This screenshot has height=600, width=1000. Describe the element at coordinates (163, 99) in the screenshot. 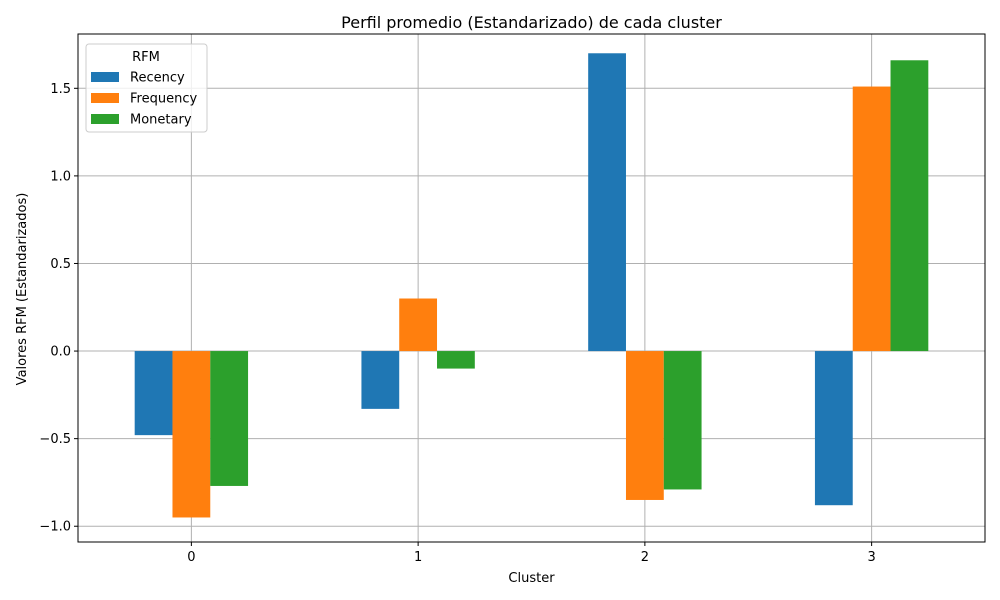

I see `legend-label-frequency: Frequency` at that location.